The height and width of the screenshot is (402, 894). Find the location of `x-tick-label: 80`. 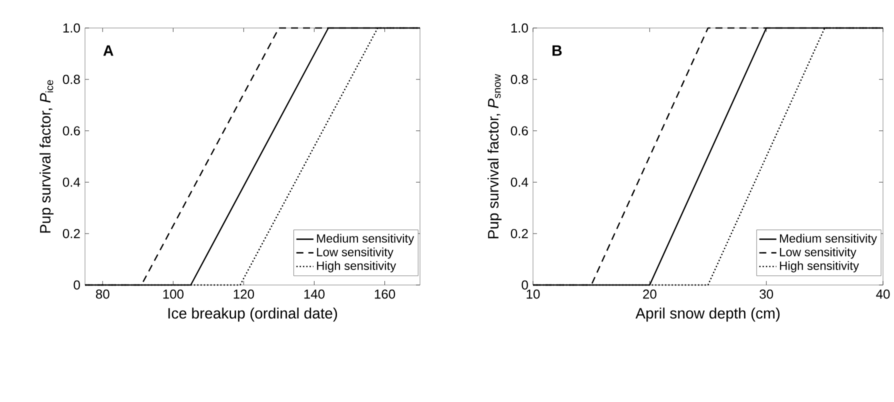

x-tick-label: 80 is located at coordinates (103, 294).